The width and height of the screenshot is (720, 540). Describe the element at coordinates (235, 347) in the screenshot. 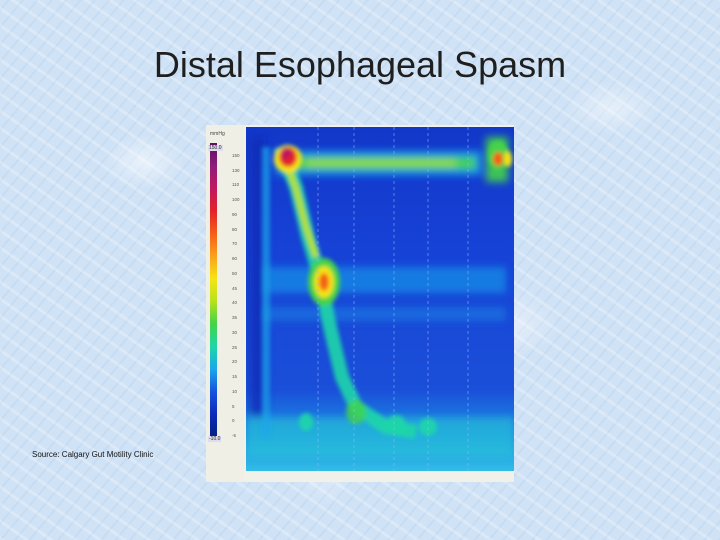

I see `scale-tick-label: 25` at that location.